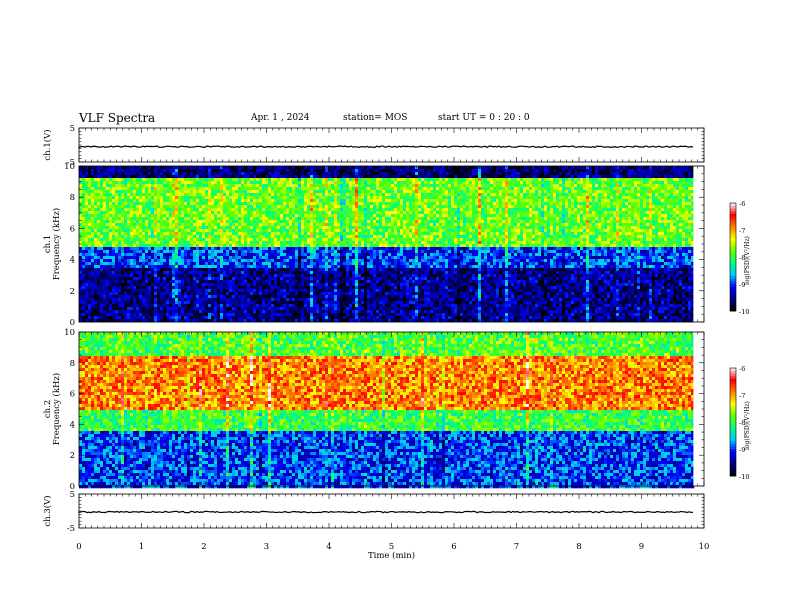  I want to click on y-axis-label: Frequency (kHz), so click(56, 409).